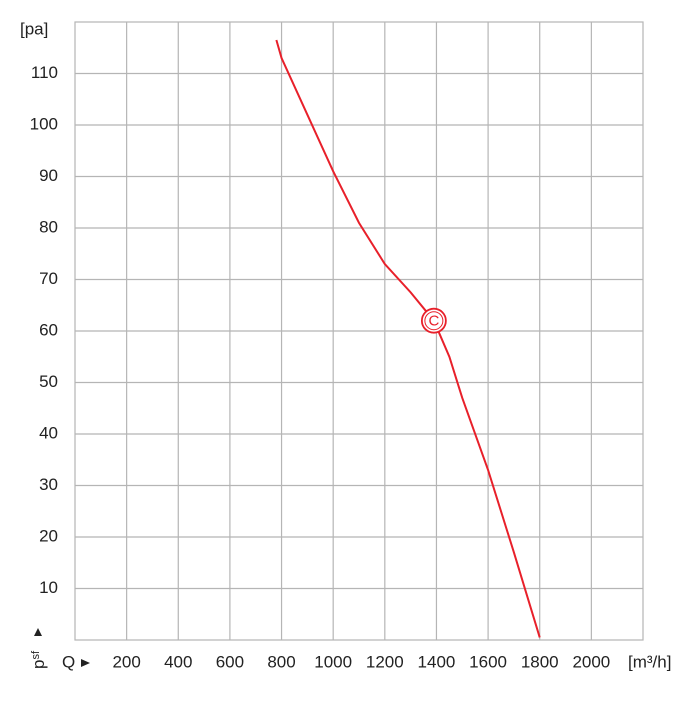  I want to click on y-tick-label: 10, so click(48, 587).